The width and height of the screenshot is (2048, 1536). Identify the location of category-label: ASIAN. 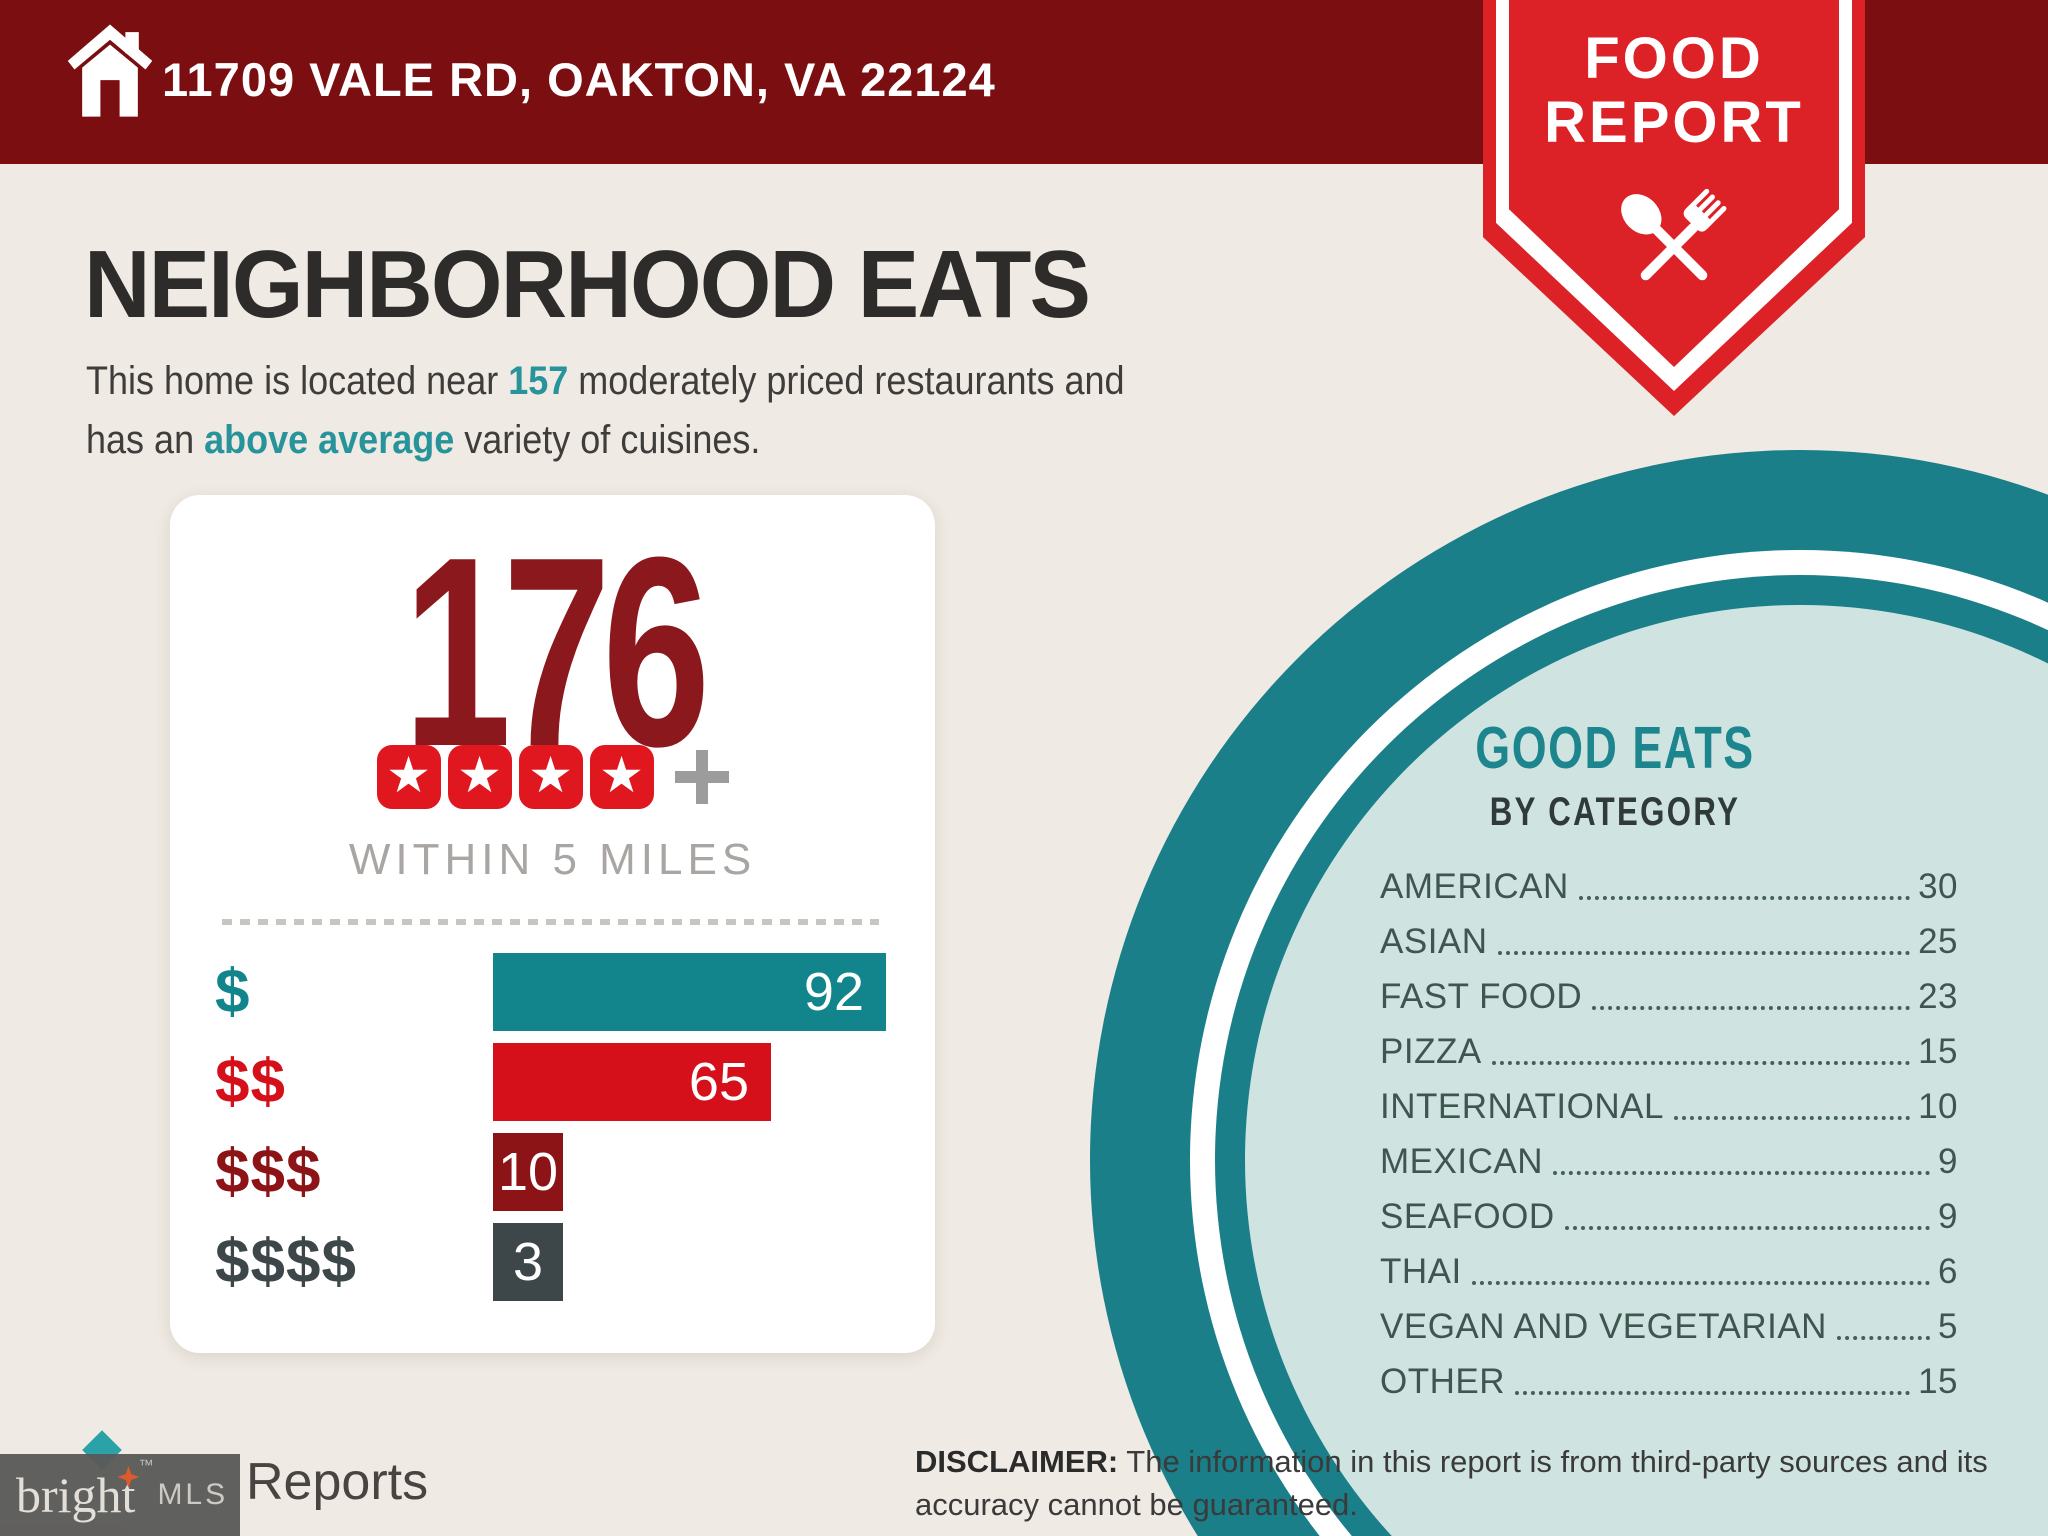
(1434, 941).